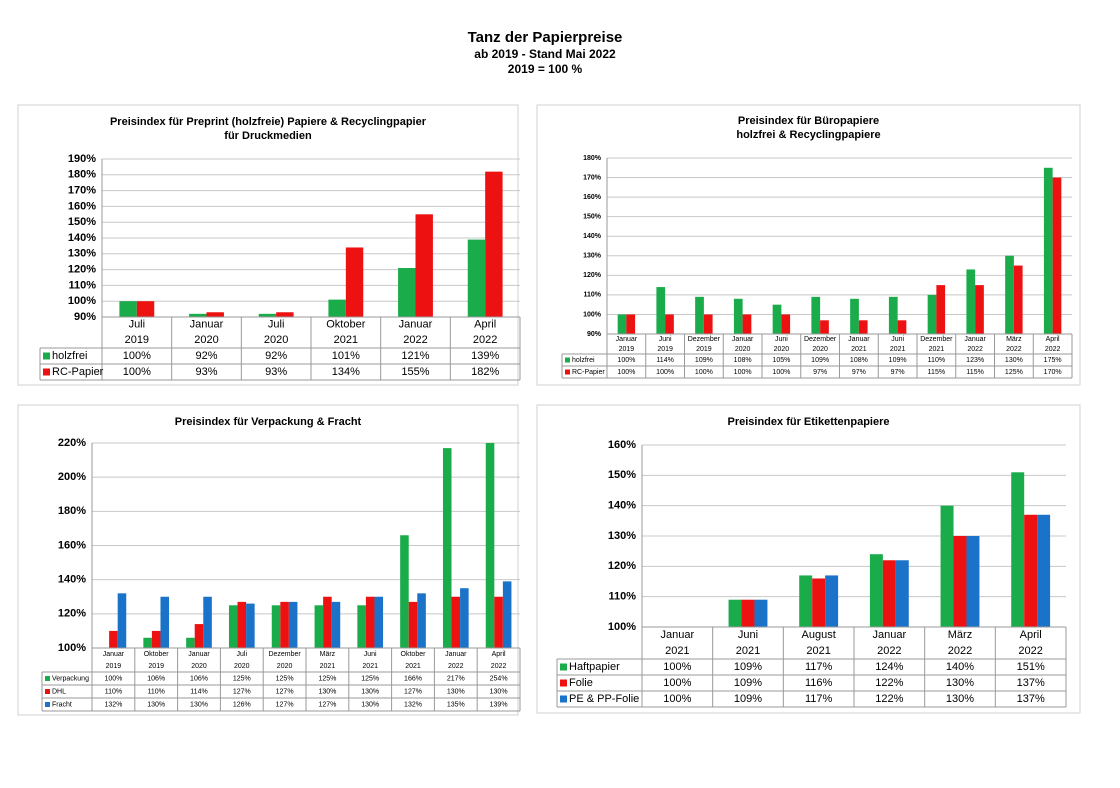 Image resolution: width=1120 pixels, height=788 pixels. I want to click on y-tick-label: 190%, so click(82, 159).